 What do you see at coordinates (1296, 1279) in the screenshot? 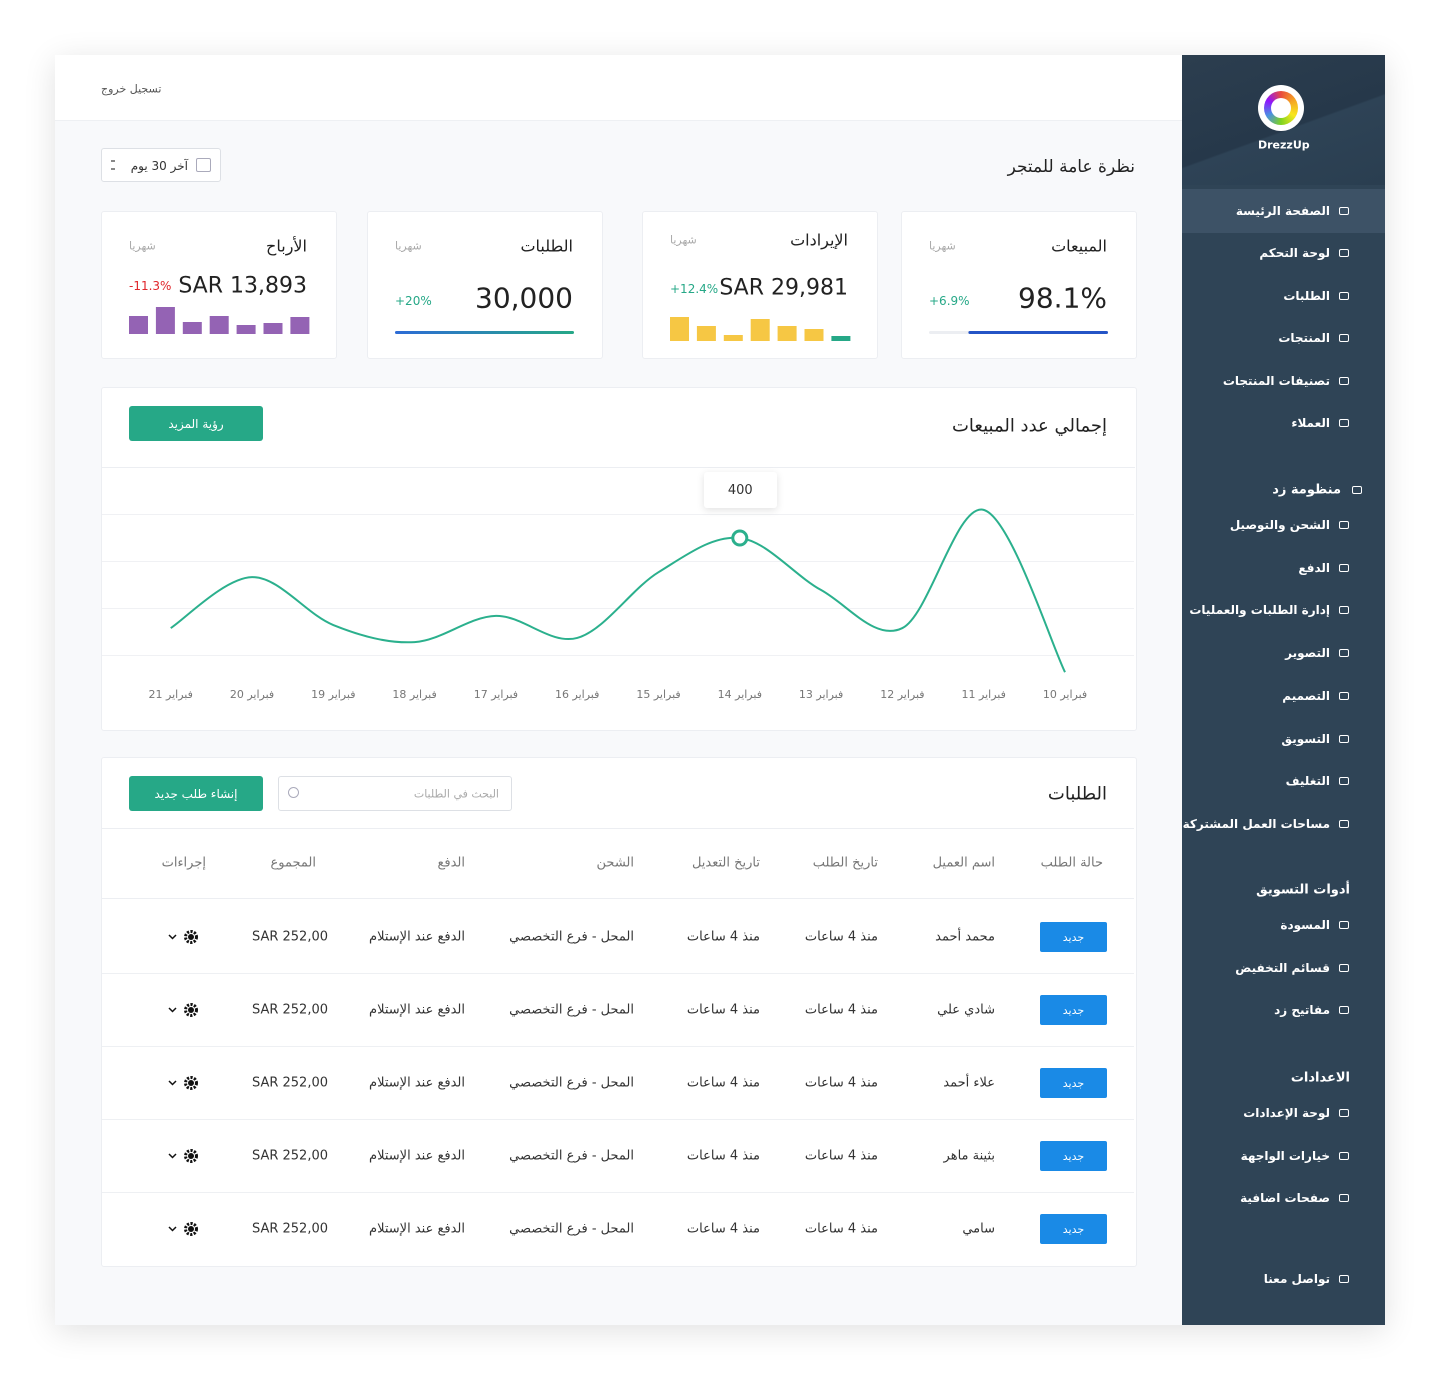
I see `menu-item: تواصل معنا` at bounding box center [1296, 1279].